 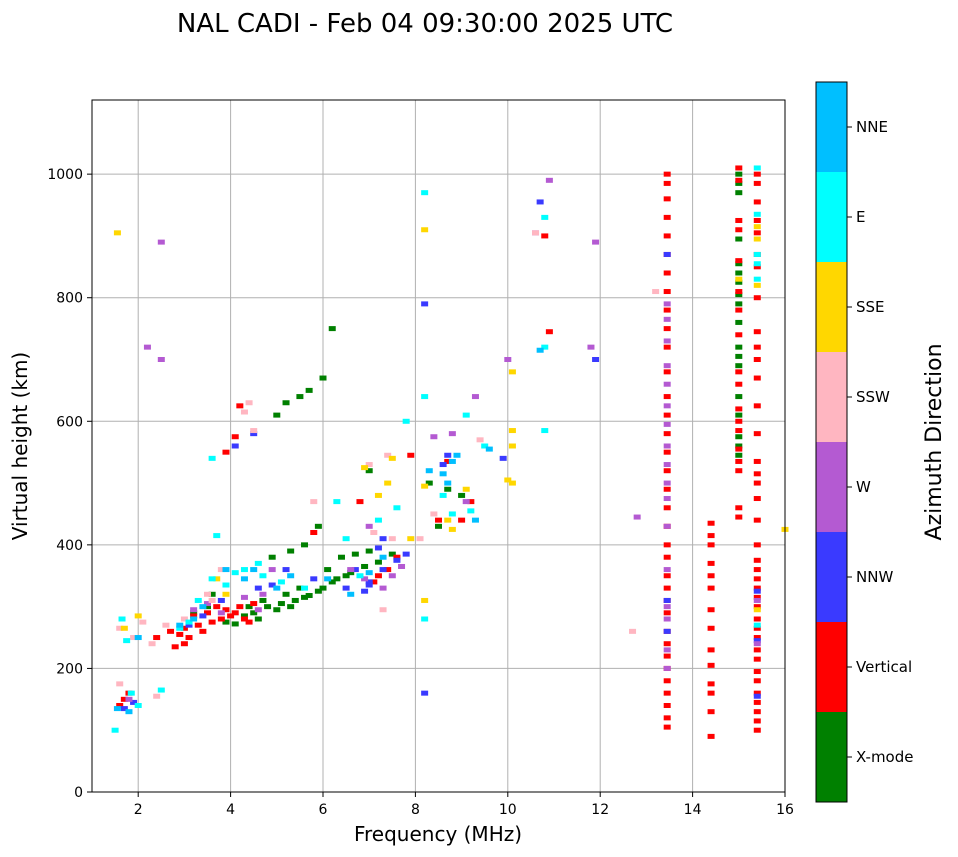 I want to click on x-tick-label: 6, so click(x=323, y=810).